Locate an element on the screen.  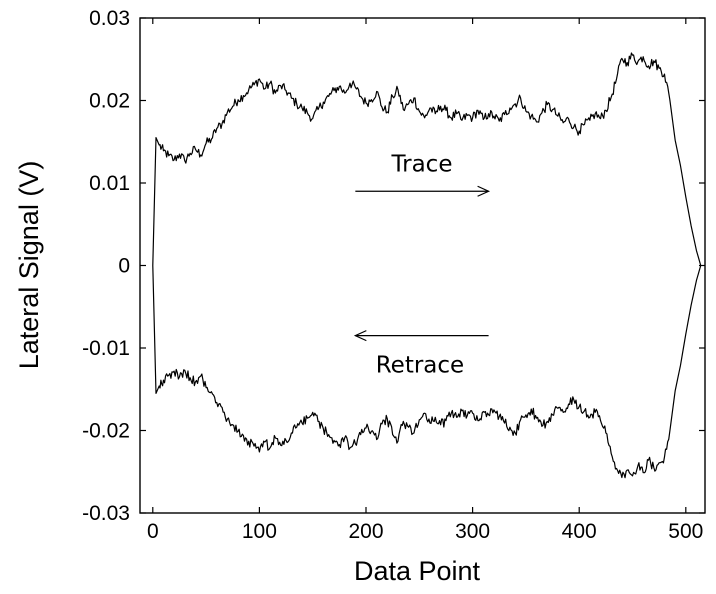
x-tick-label: 0 is located at coordinates (153, 531).